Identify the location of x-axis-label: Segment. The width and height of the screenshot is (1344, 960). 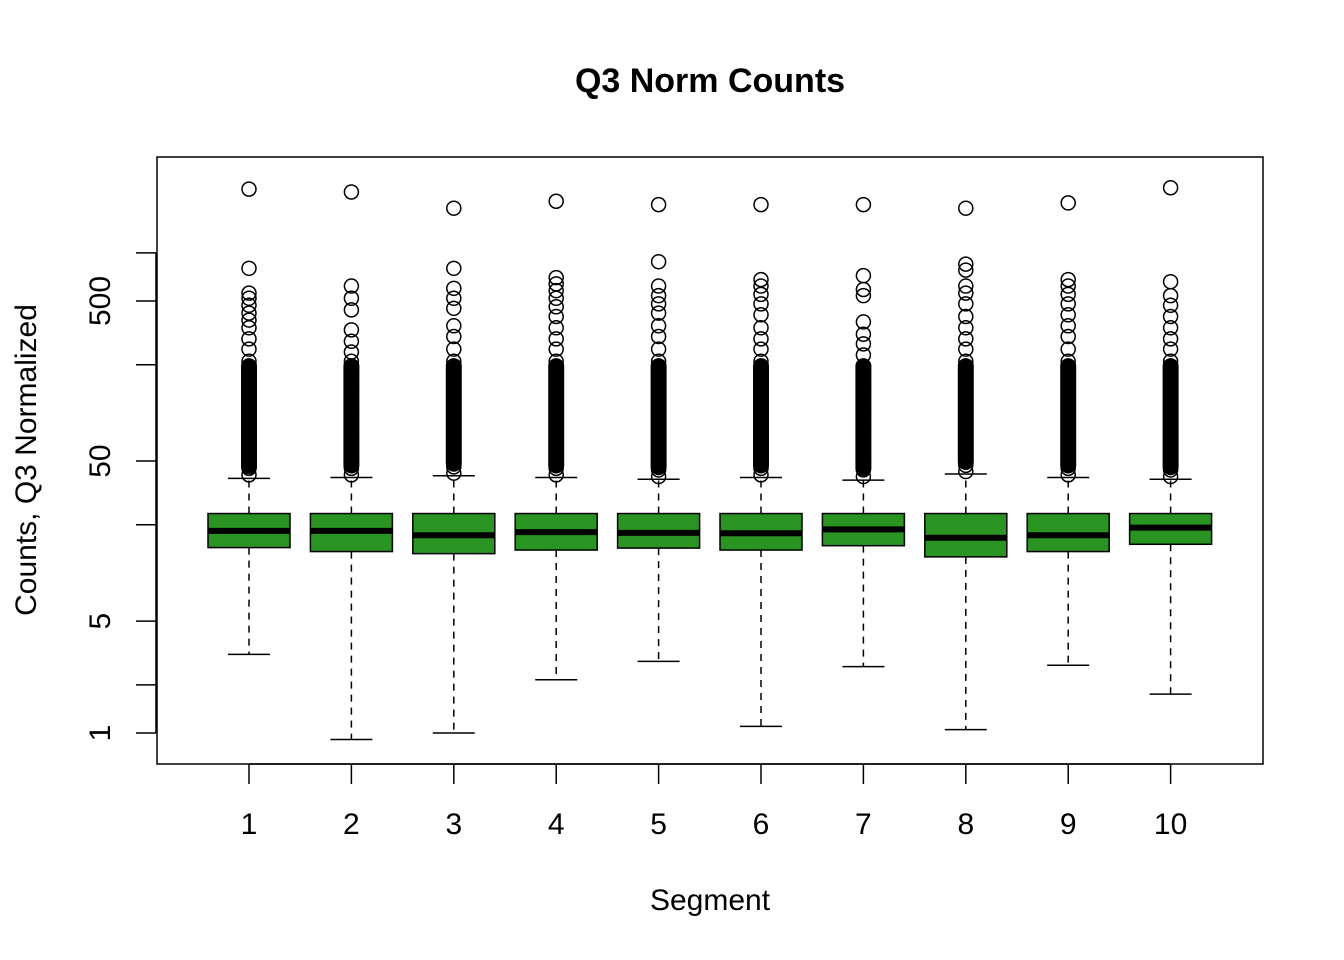
(710, 900).